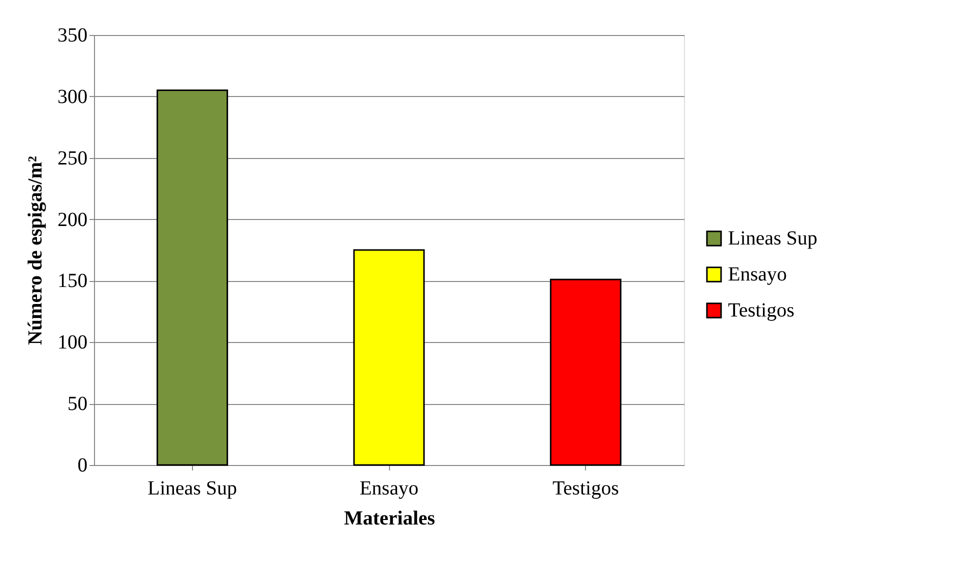 This screenshot has height=586, width=955. I want to click on legend-label: Lineas Sup, so click(773, 239).